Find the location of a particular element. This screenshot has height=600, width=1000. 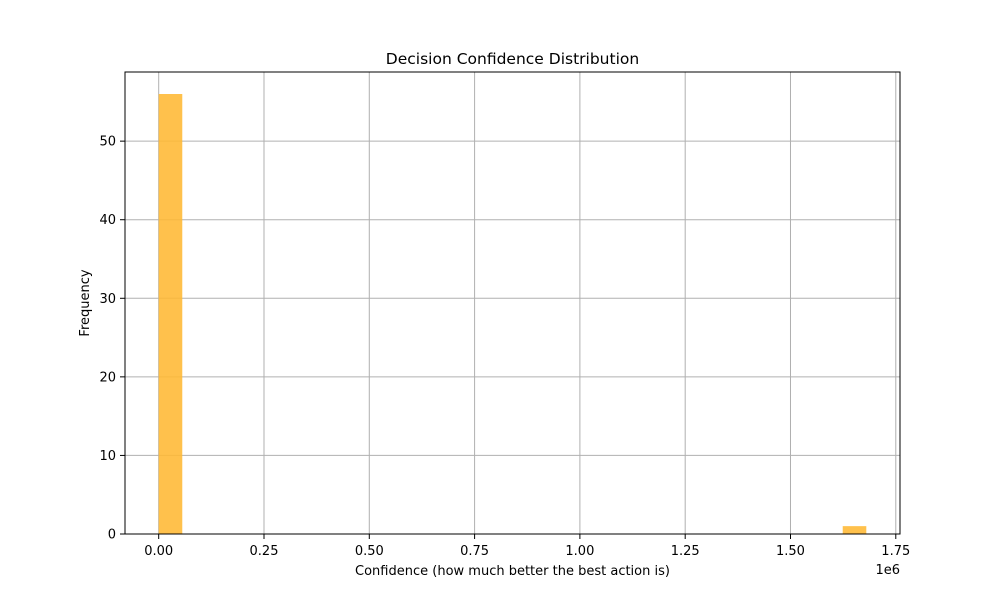

x-tick-label: 0.00 is located at coordinates (158, 551).